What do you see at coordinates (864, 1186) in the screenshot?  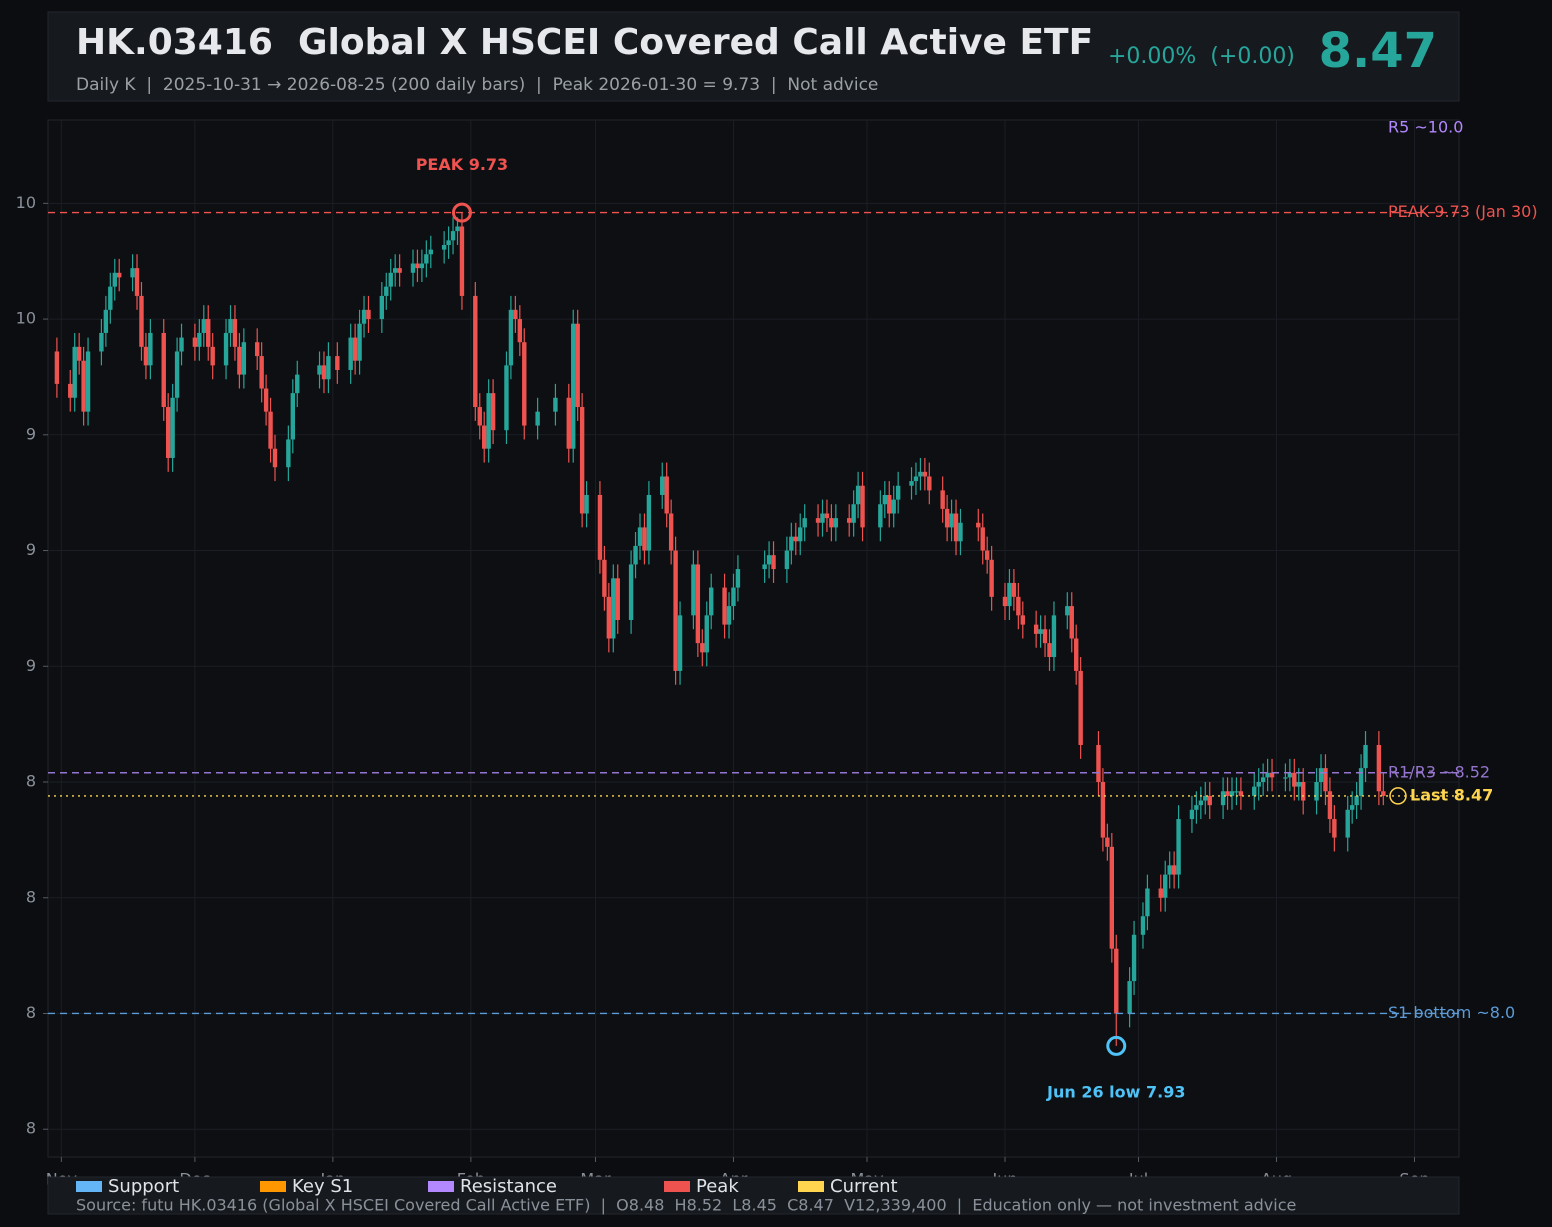 I see `legend-label: Current` at bounding box center [864, 1186].